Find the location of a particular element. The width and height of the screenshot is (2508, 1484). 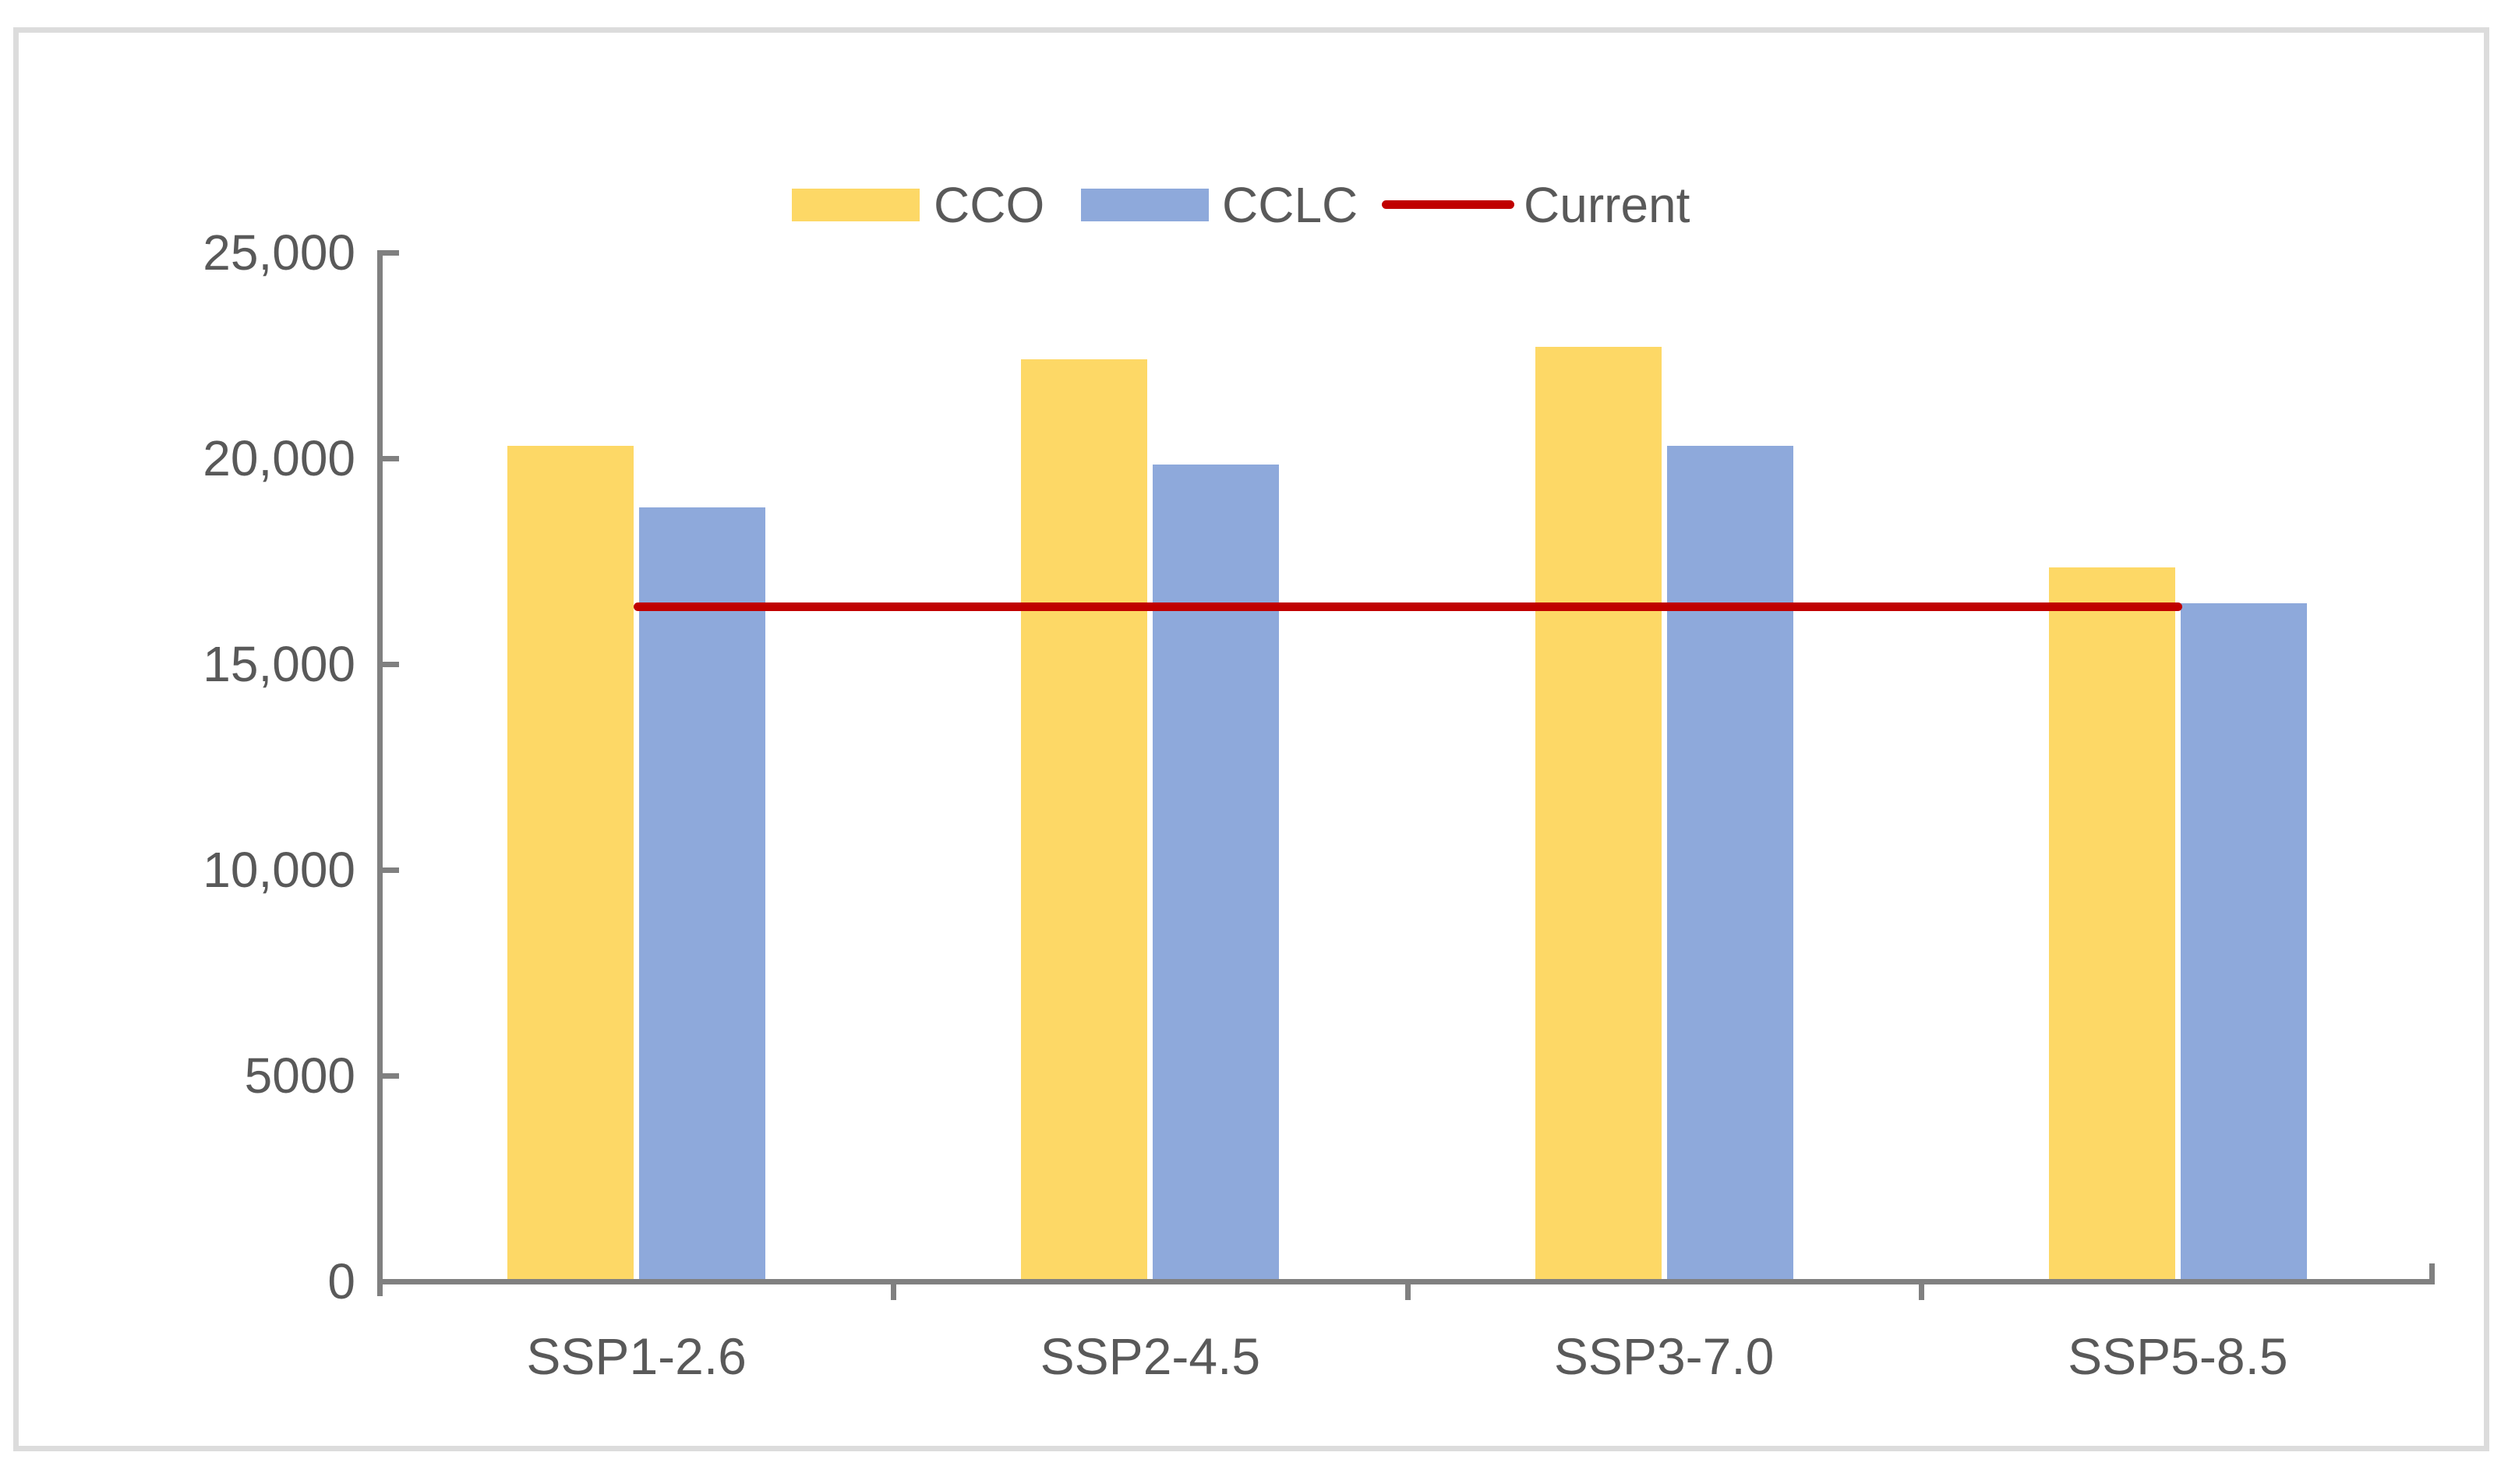

y-tick-label-10-000: 10,000 is located at coordinates (279, 870).